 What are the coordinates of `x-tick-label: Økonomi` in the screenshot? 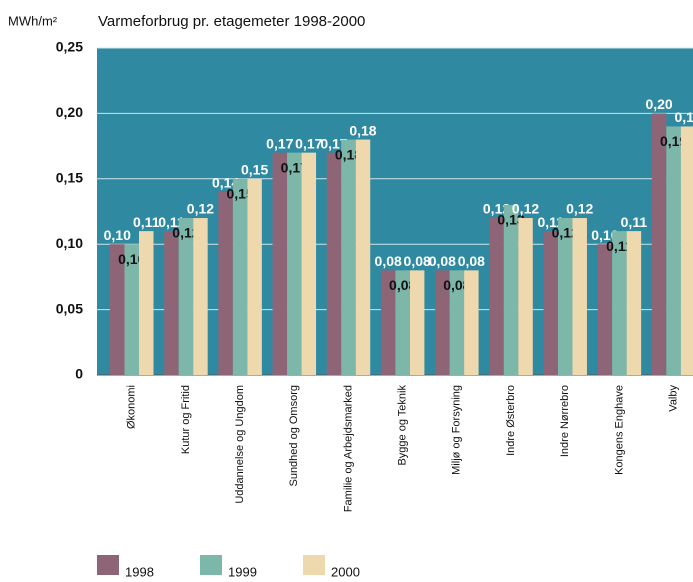 It's located at (132, 407).